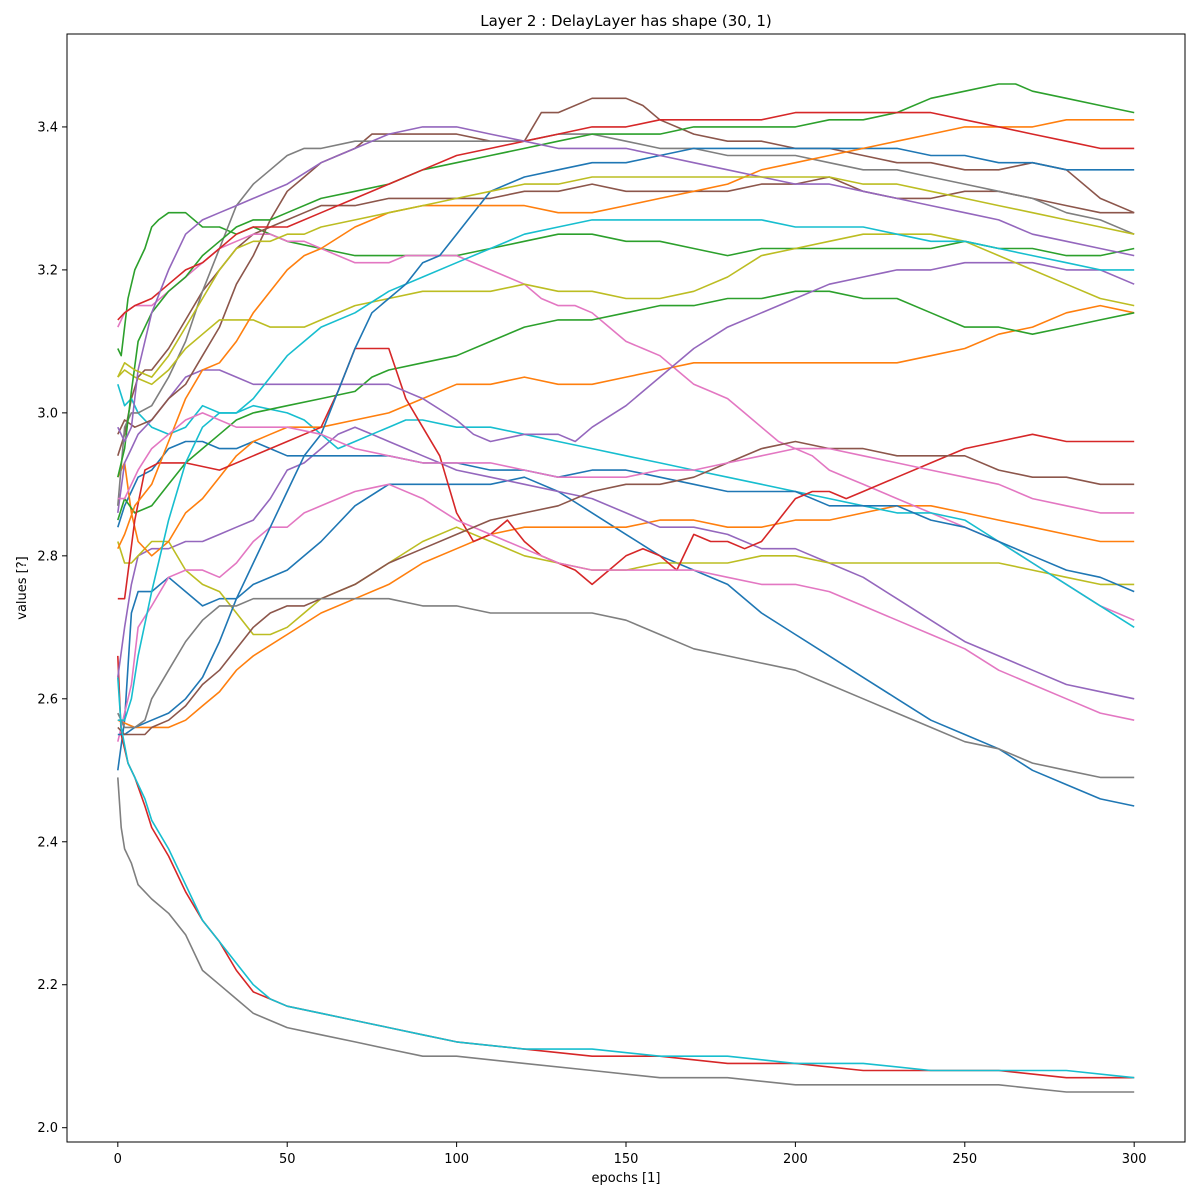  What do you see at coordinates (795, 1159) in the screenshot?
I see `x-tick-label: 200` at bounding box center [795, 1159].